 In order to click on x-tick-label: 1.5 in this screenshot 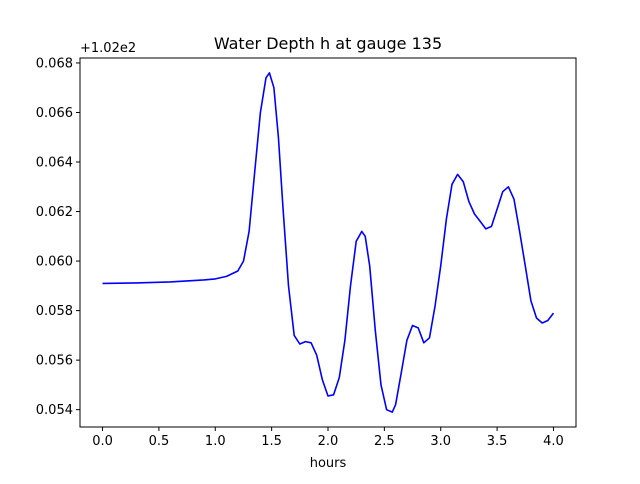, I will do `click(271, 441)`.